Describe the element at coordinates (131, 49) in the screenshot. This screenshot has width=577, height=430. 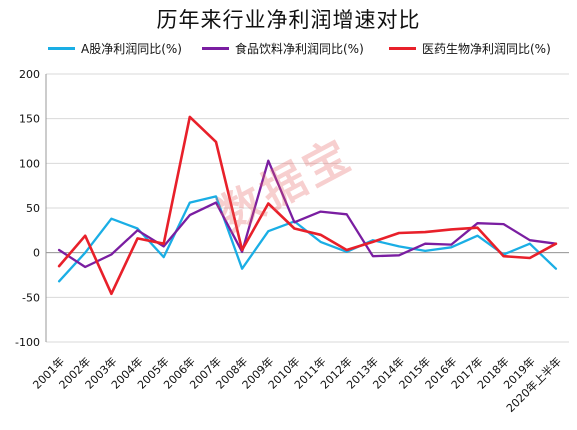
I see `legend-label-a-share: A股净利润同比(%)` at that location.